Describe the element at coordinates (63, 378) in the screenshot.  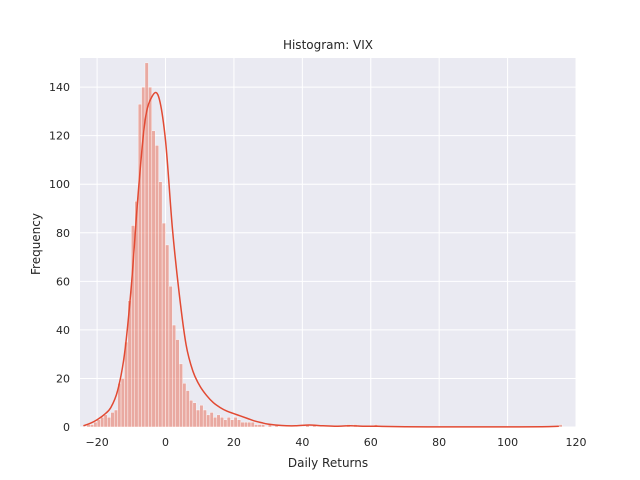
I see `y-tick-label: 20` at that location.